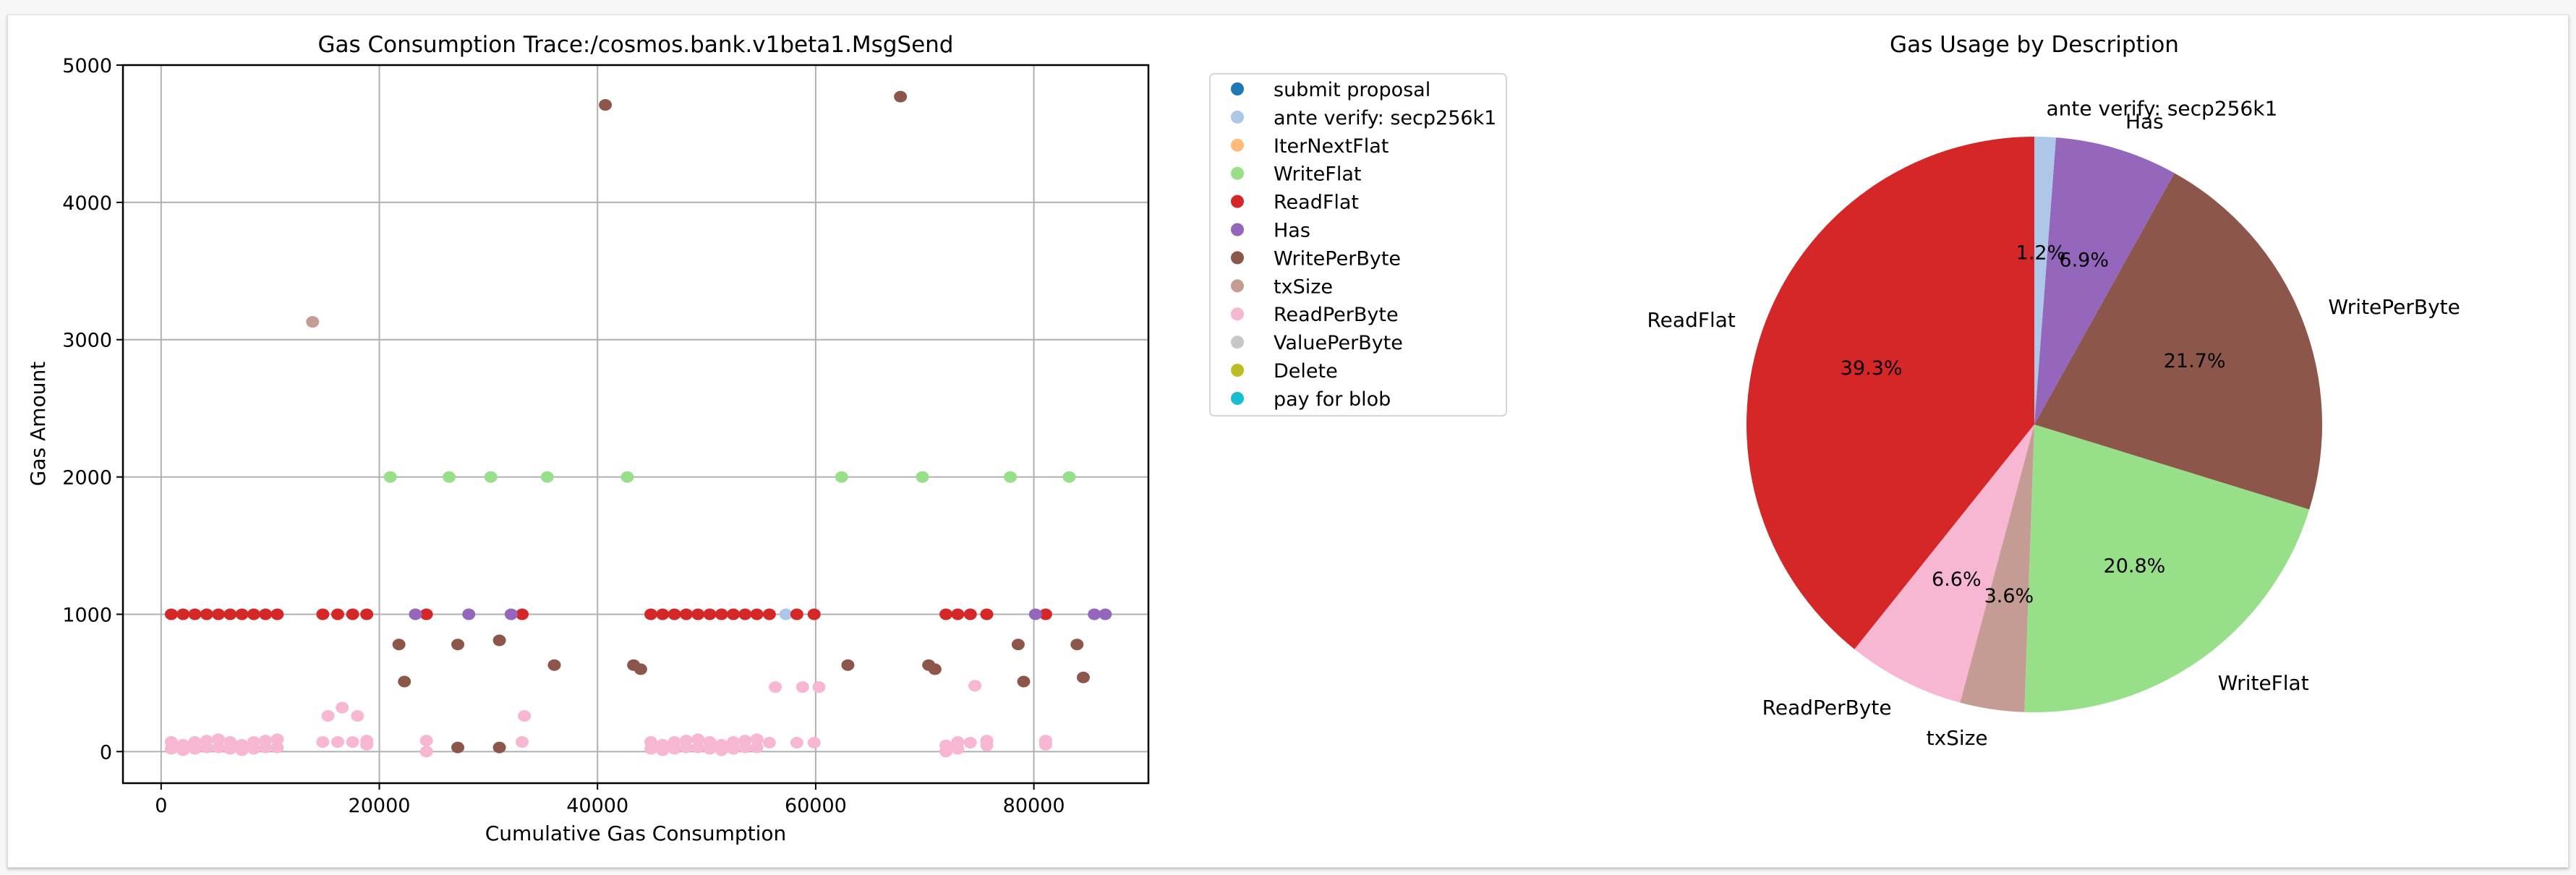 The height and width of the screenshot is (875, 2576). I want to click on x-tick-label: 20000, so click(380, 806).